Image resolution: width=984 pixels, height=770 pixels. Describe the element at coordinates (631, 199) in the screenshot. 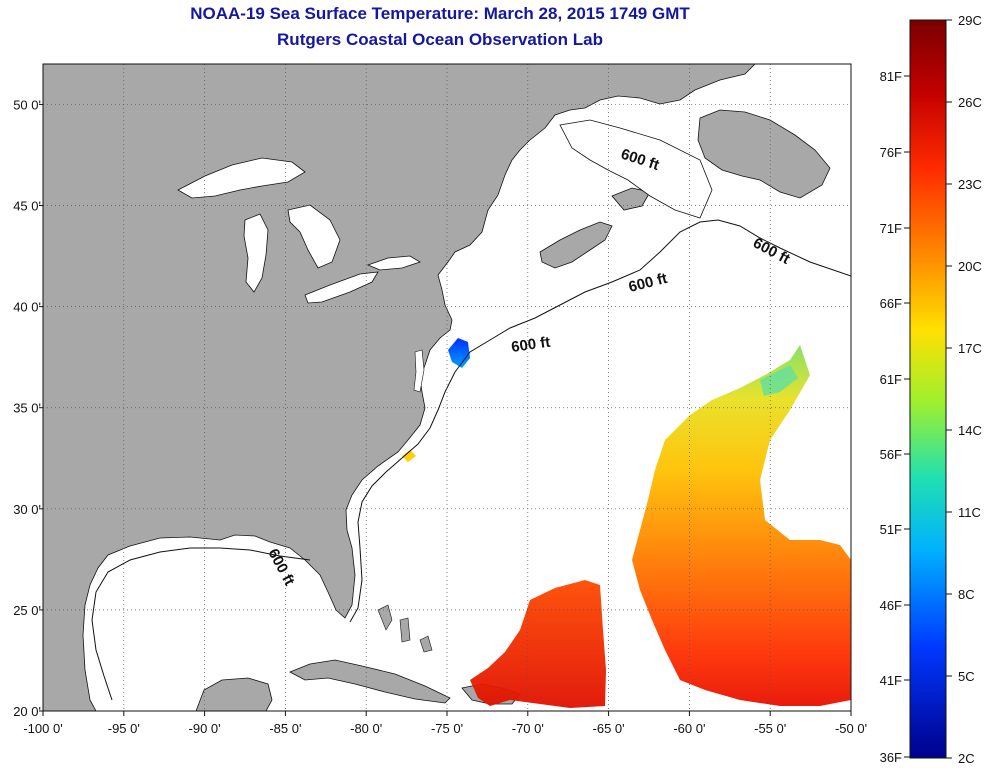

I see `cape-breton-land` at that location.